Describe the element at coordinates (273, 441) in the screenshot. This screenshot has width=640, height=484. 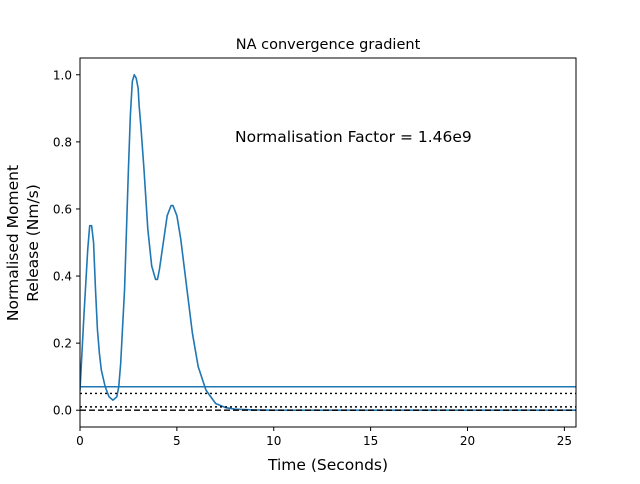
I see `x-tick-label: 10` at that location.